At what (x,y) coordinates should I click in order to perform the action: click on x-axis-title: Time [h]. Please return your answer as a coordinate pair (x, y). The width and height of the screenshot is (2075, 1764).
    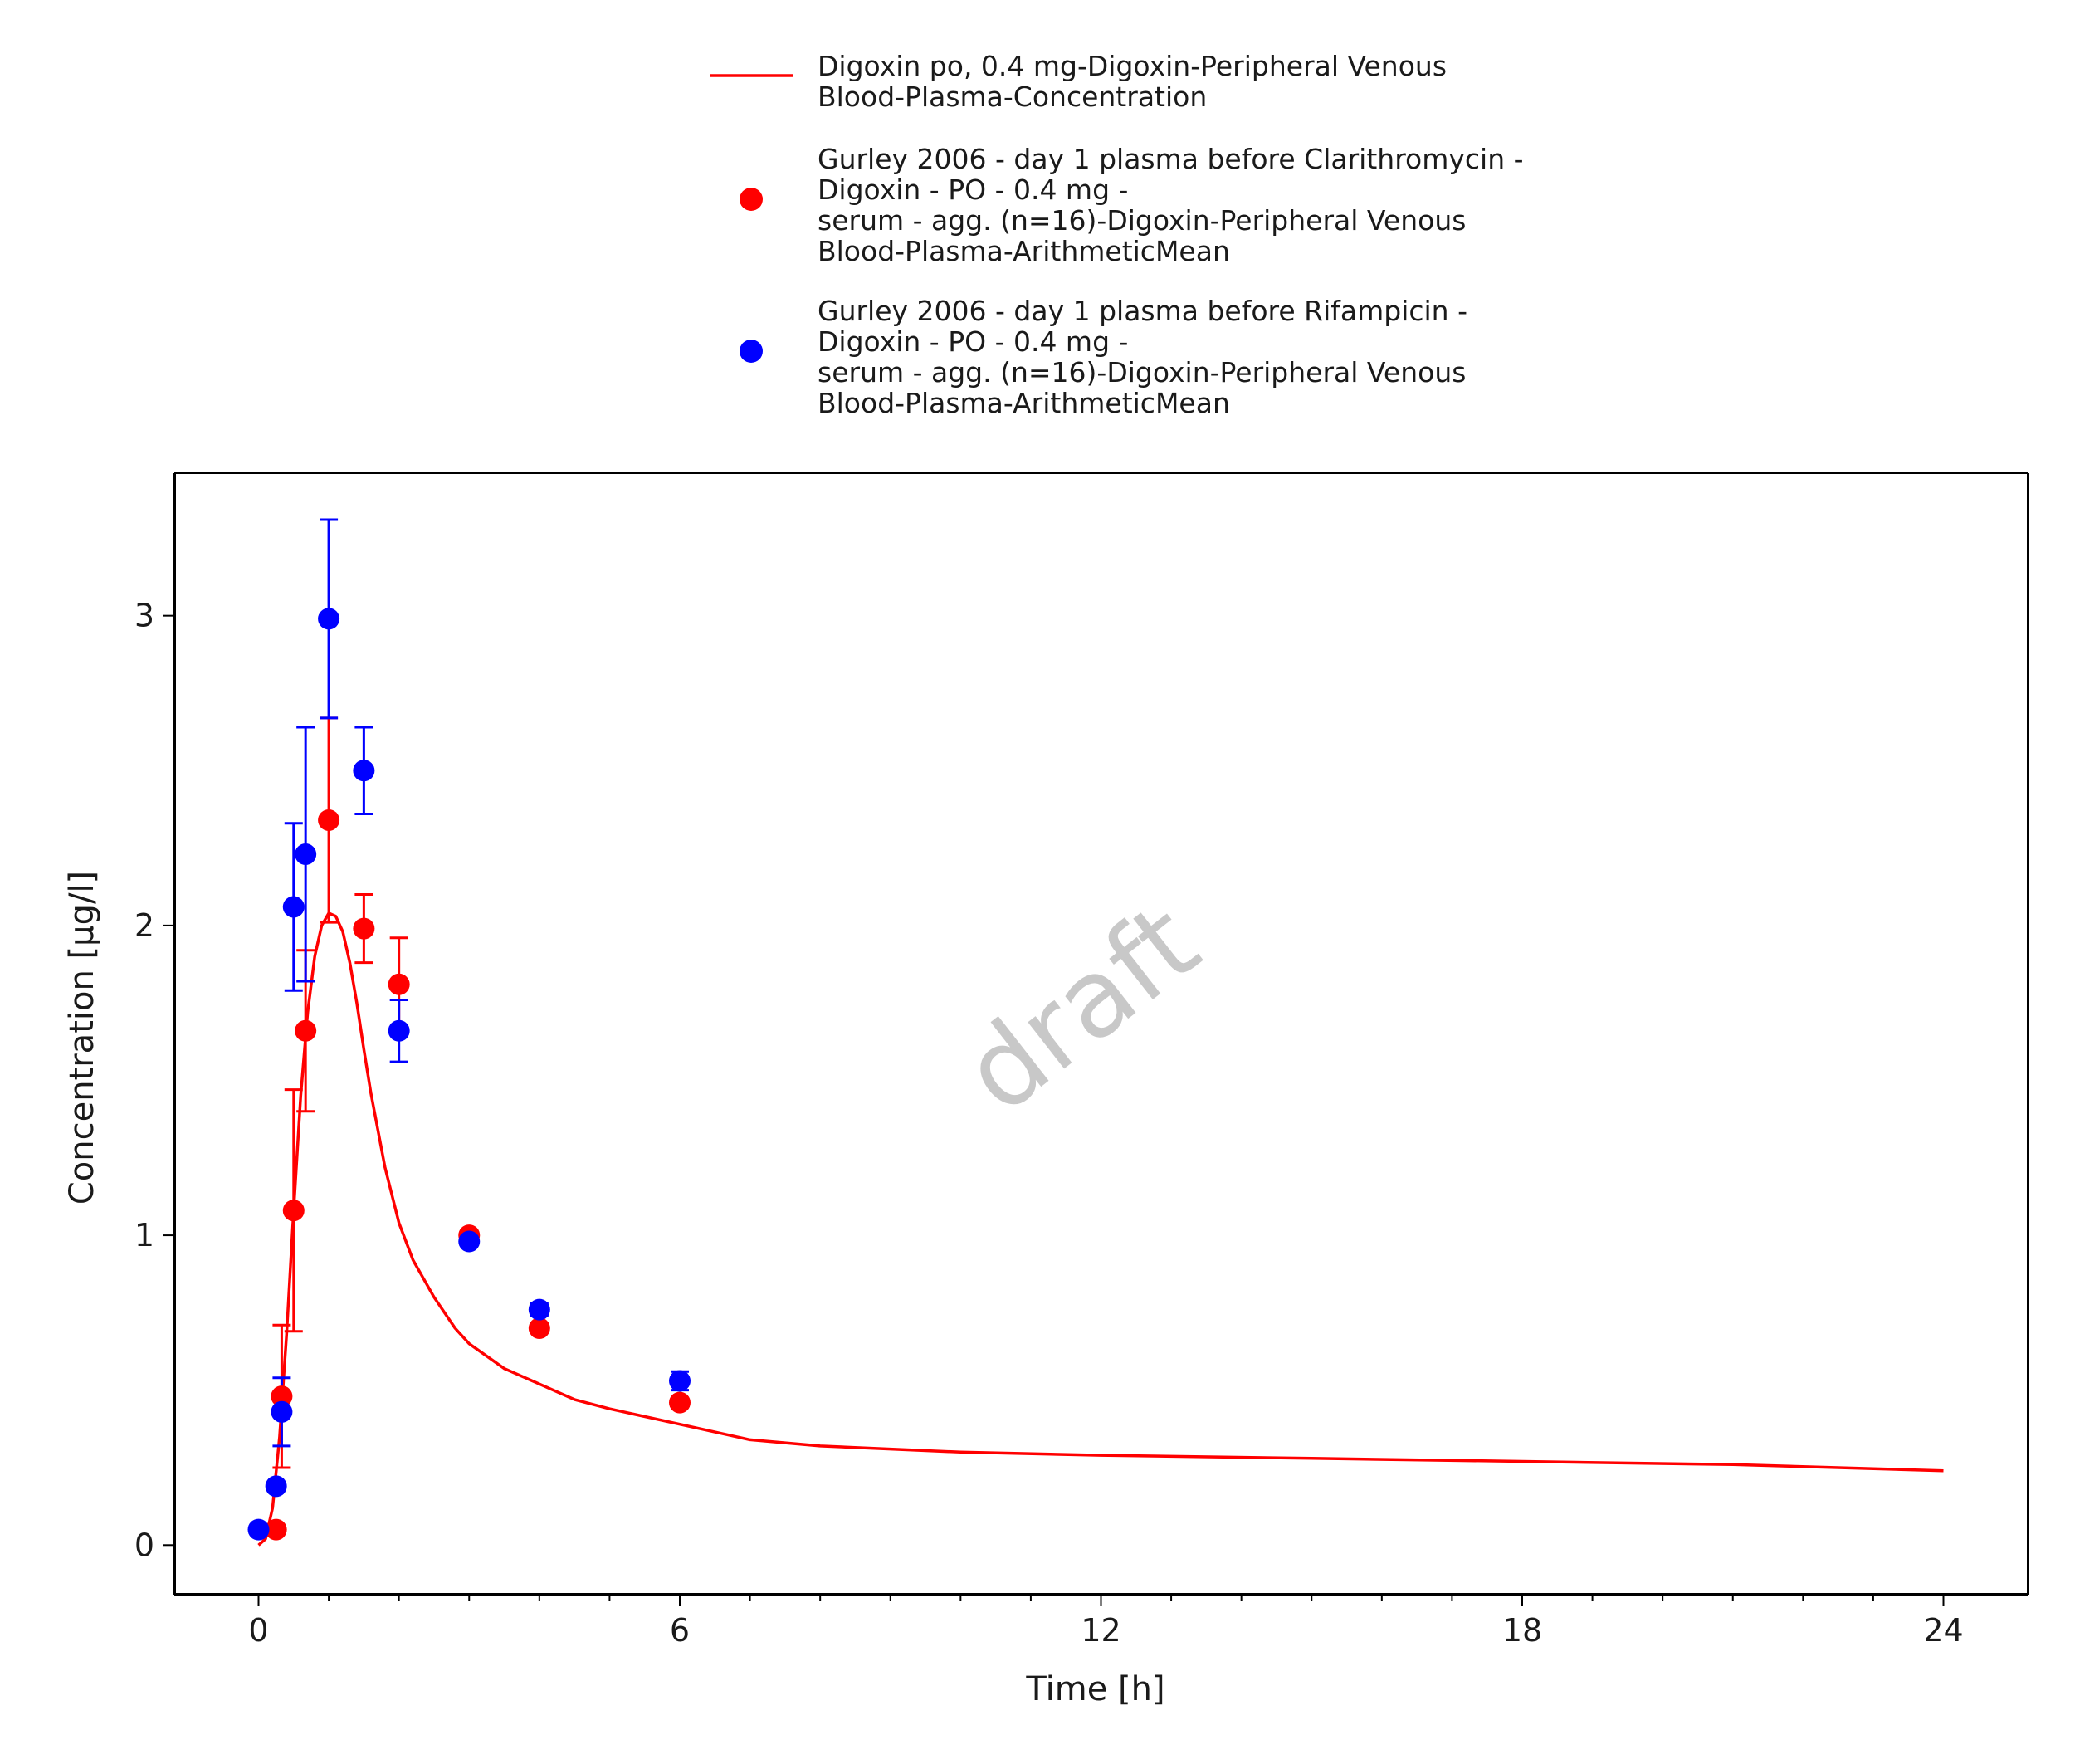
    Looking at the image, I should click on (1094, 1689).